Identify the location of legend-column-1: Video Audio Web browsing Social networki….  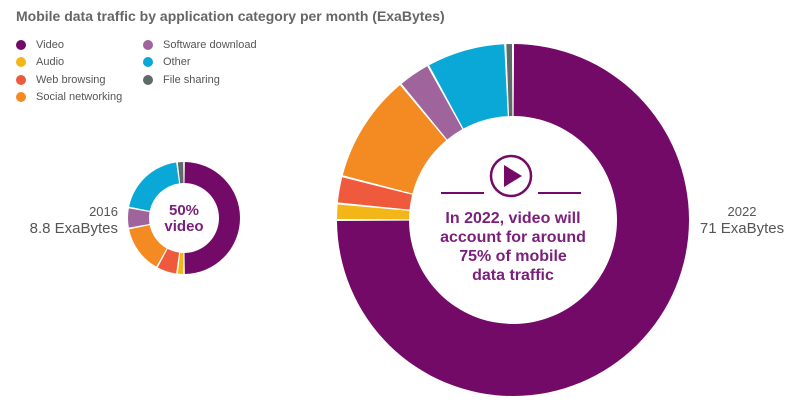
(69, 71).